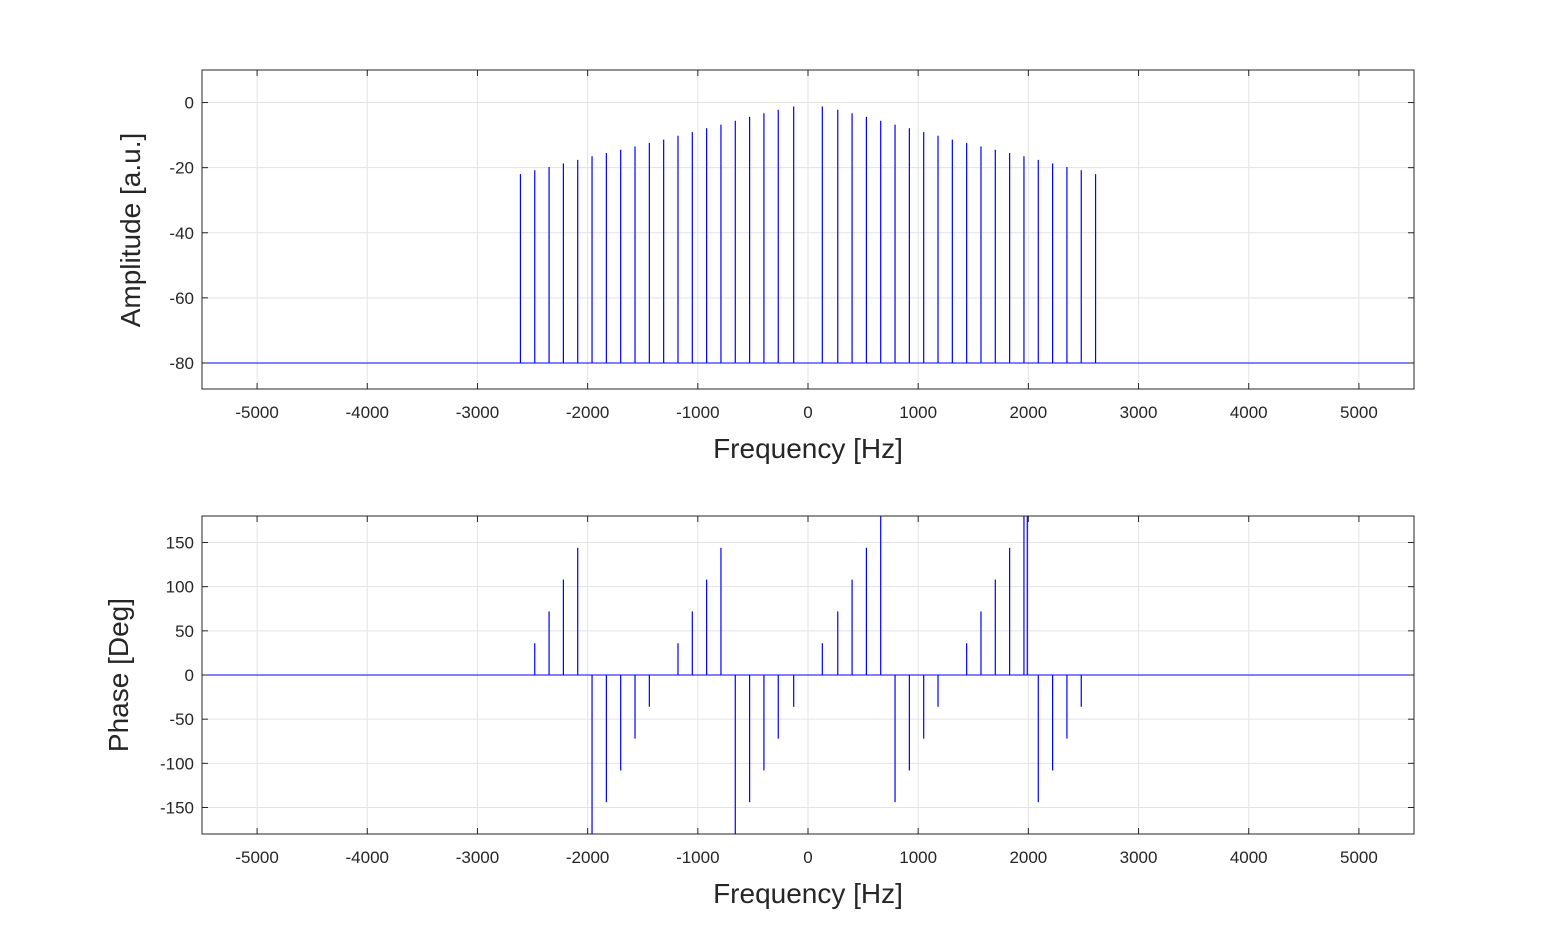 This screenshot has height=938, width=1563. I want to click on y-tick-label: -80, so click(181, 363).